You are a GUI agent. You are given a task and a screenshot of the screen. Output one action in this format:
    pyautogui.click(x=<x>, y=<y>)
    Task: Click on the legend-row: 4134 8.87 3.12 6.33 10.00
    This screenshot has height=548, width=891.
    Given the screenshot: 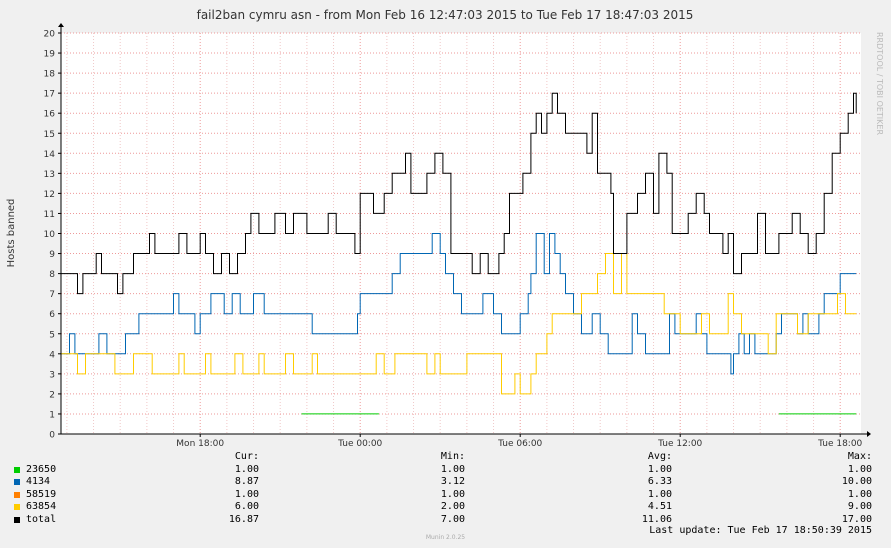 What is the action you would take?
    pyautogui.click(x=442, y=482)
    